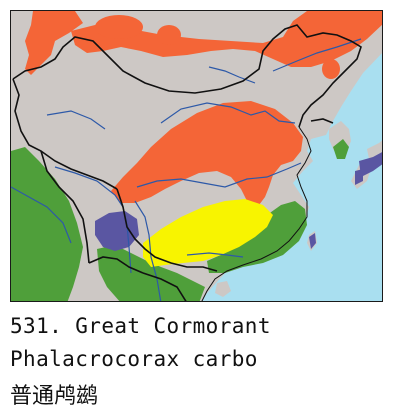  Describe the element at coordinates (219, 175) in the screenshot. I see `river-yangtze` at that location.